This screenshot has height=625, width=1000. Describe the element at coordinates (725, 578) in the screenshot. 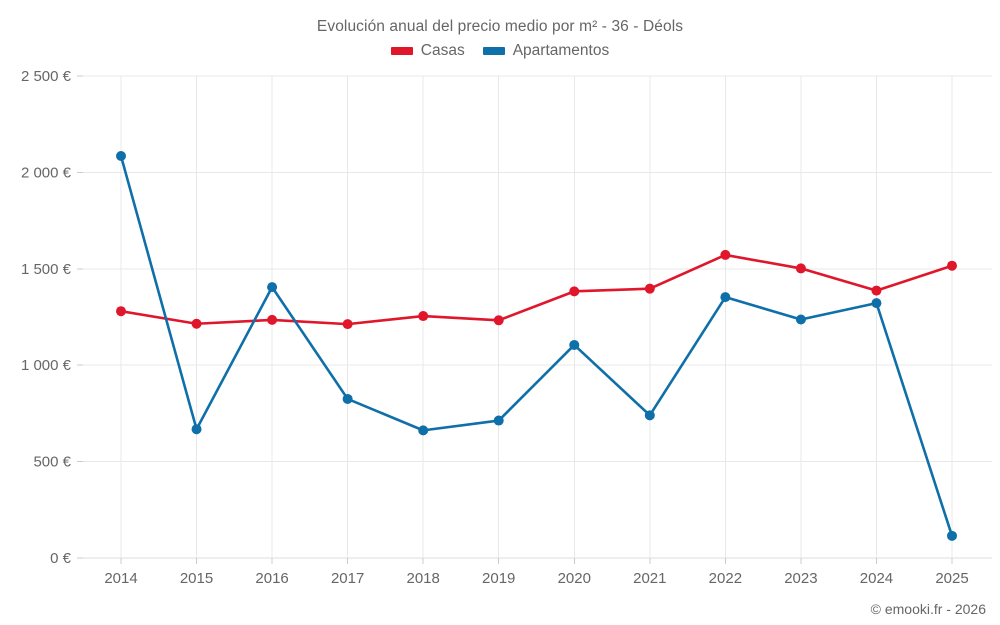

I see `x-tick-label: 2022` at that location.